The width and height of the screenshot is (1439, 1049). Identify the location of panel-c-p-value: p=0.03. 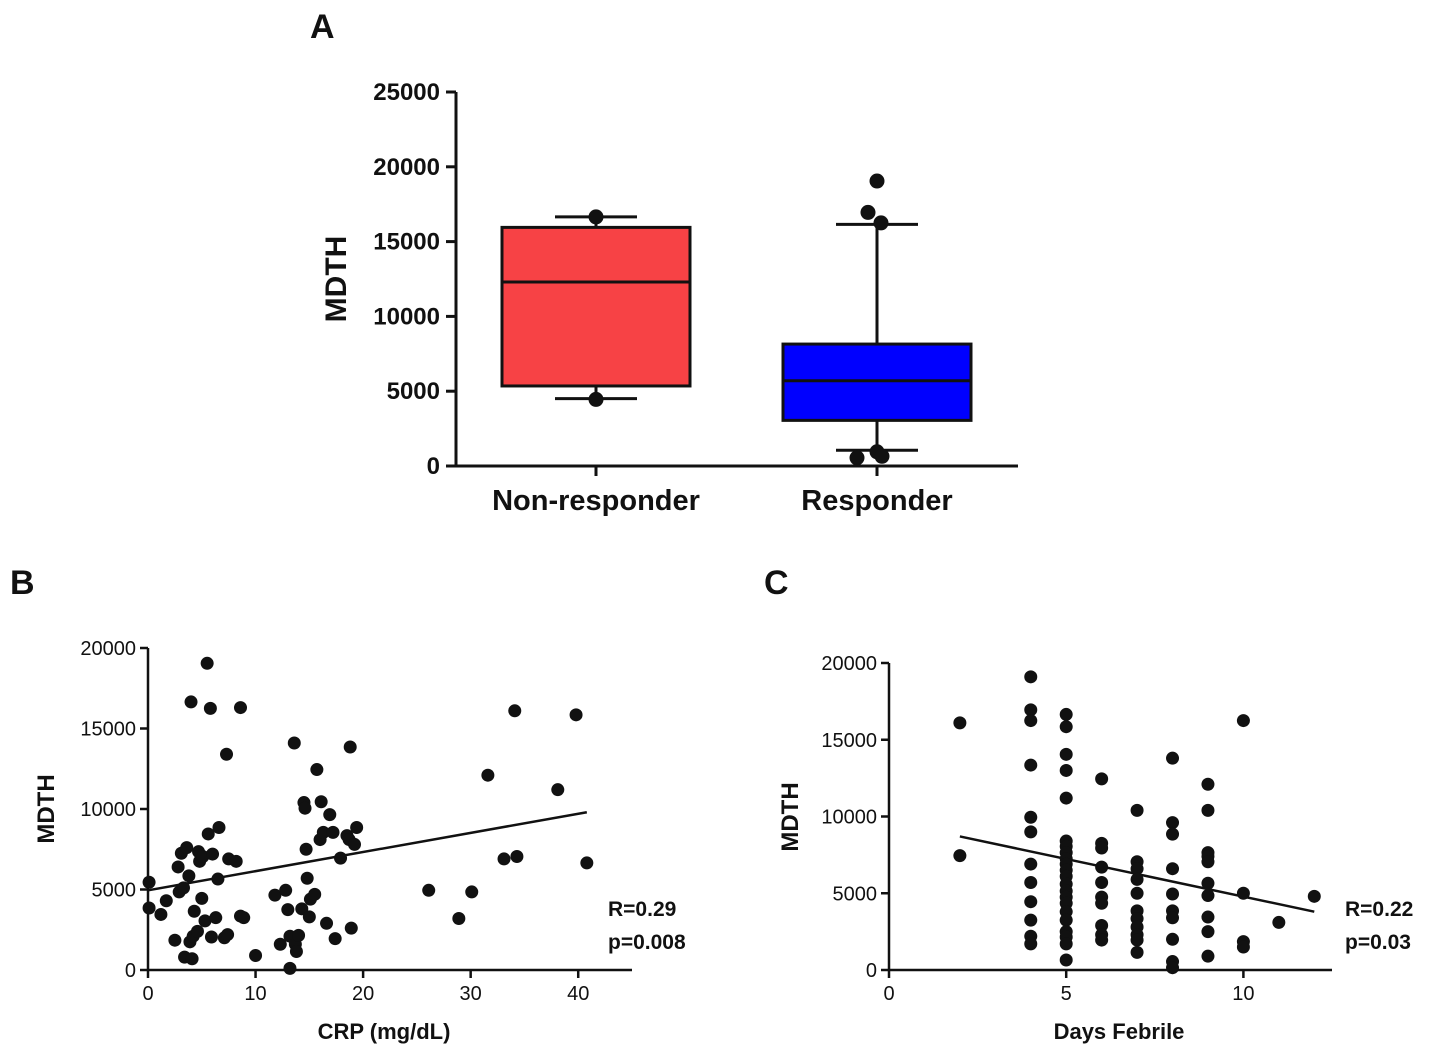
(1378, 942).